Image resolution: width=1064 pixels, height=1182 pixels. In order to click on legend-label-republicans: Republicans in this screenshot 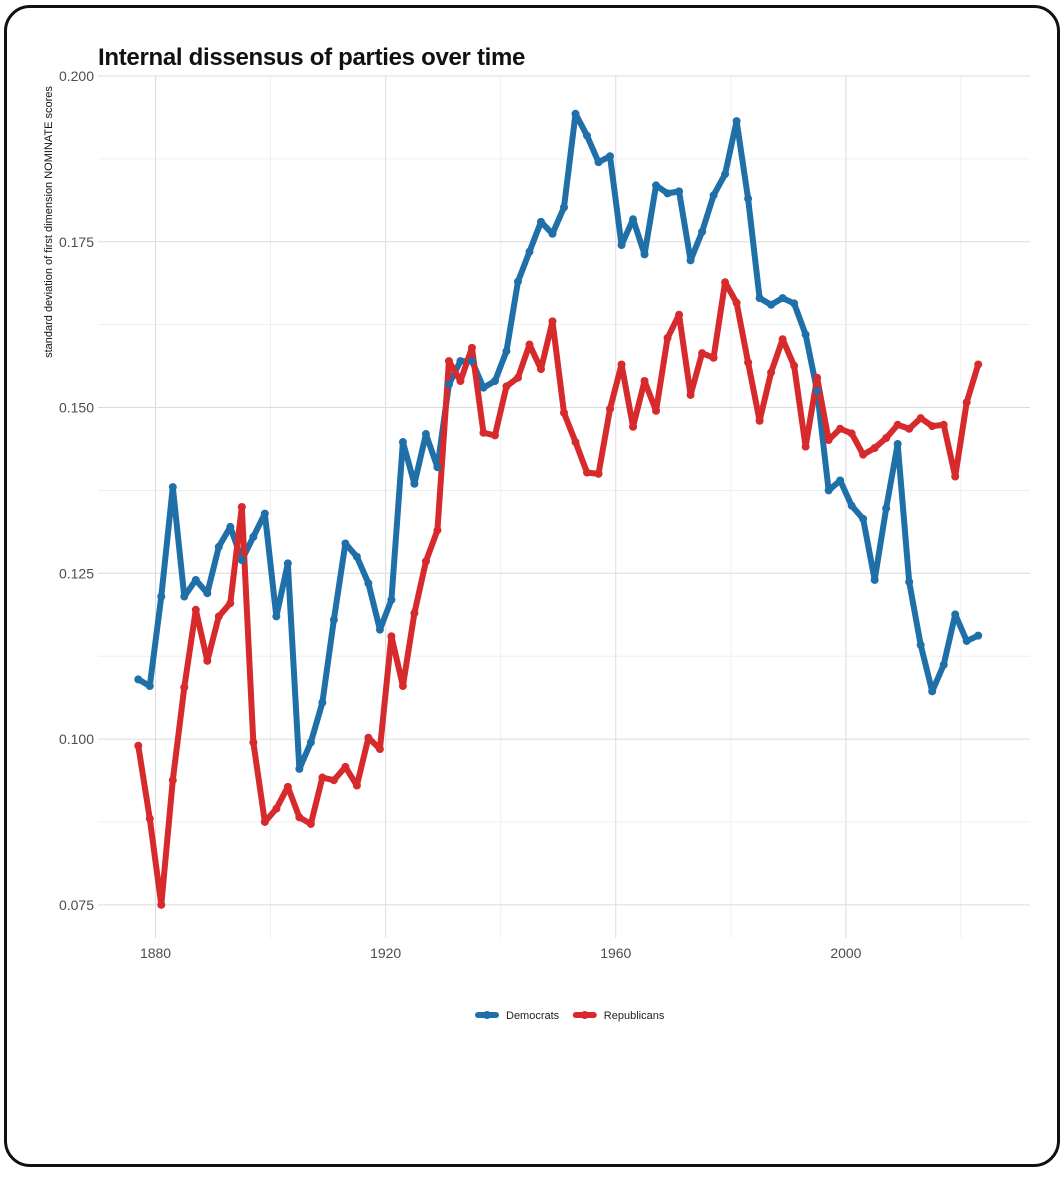, I will do `click(634, 1016)`.